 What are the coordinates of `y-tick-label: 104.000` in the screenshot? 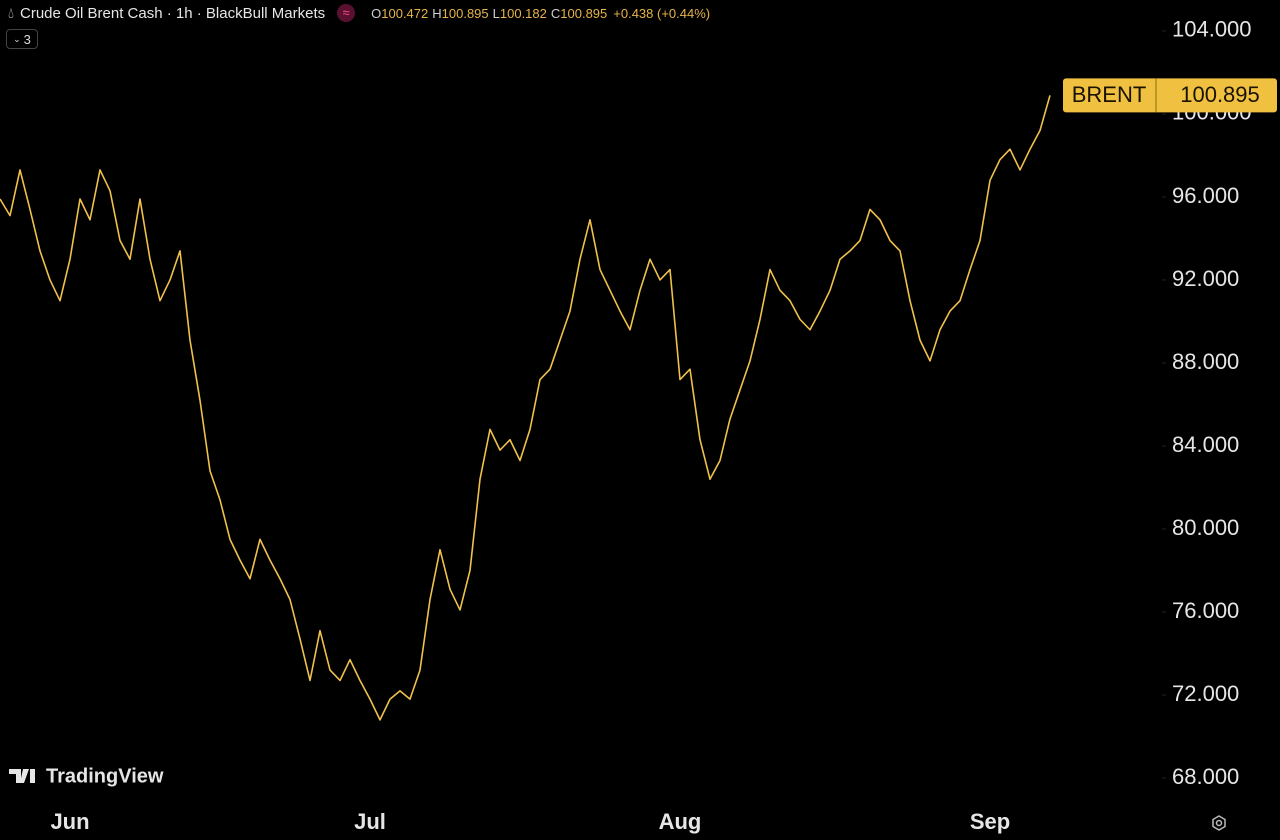 It's located at (1212, 29).